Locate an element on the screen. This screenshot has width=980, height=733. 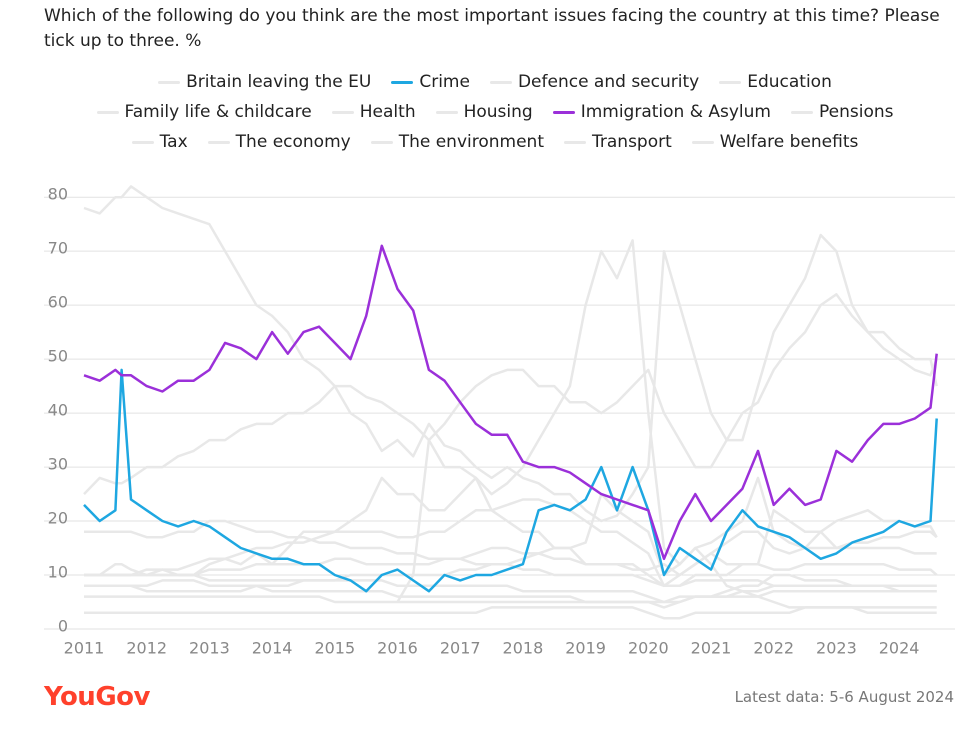
legend-label: Transport is located at coordinates (632, 142).